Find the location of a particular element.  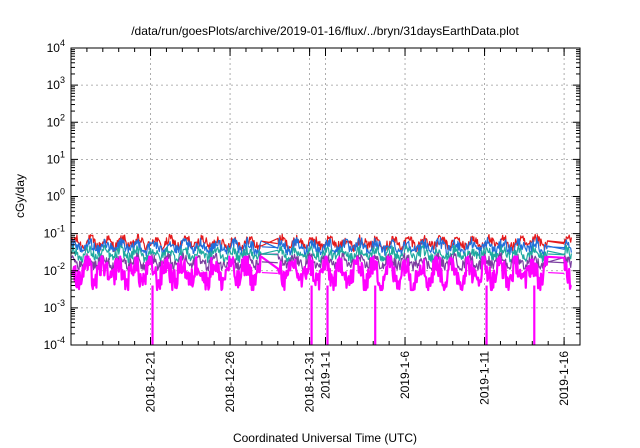

y-tick-label: 10⁻³ is located at coordinates (54, 306).